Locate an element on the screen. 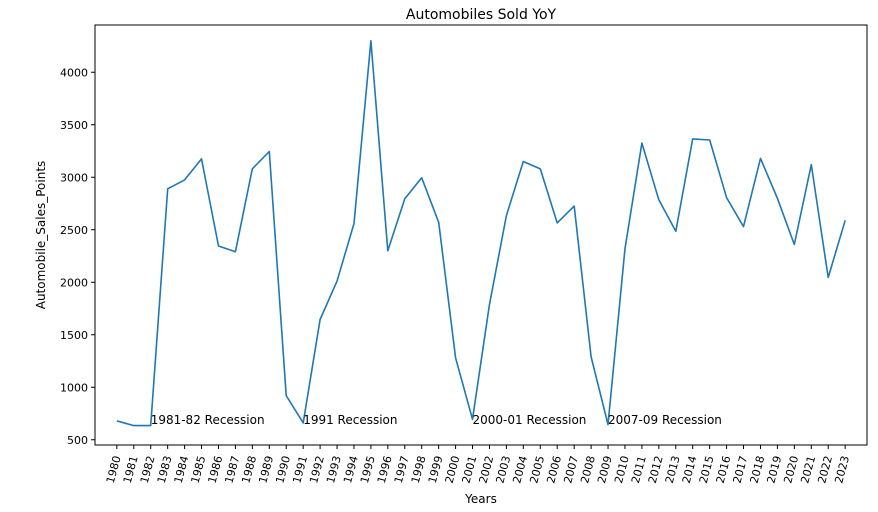 Image resolution: width=878 pixels, height=512 pixels. recession-annotation: 2007-09 Recession is located at coordinates (665, 420).